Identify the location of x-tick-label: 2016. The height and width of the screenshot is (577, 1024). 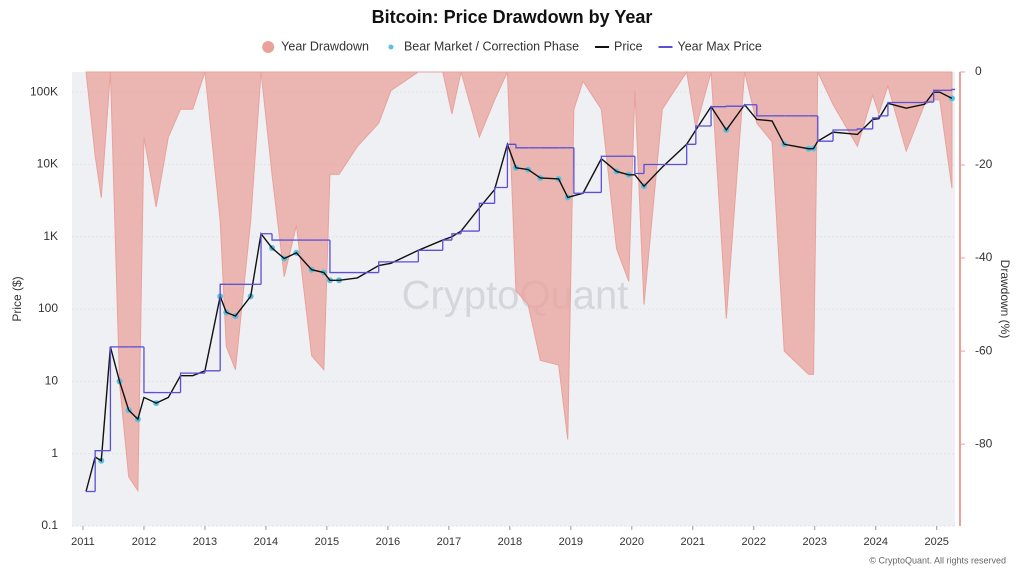
(388, 542).